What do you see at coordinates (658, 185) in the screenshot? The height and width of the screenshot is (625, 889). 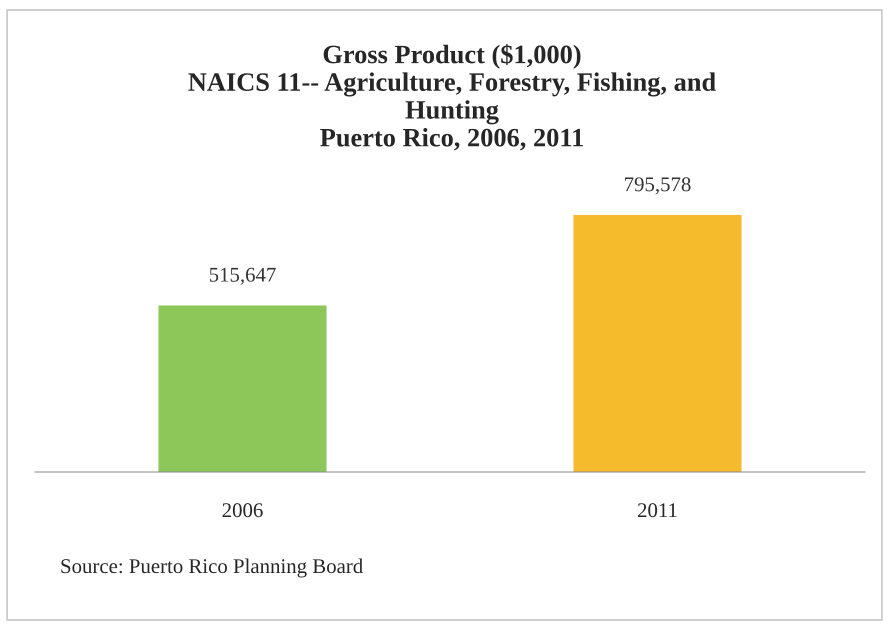 I see `data-label: 795,578` at bounding box center [658, 185].